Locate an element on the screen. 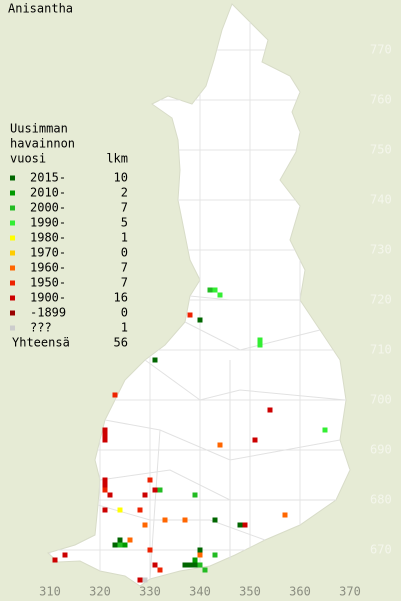  y-tick-label: 670 is located at coordinates (381, 550).